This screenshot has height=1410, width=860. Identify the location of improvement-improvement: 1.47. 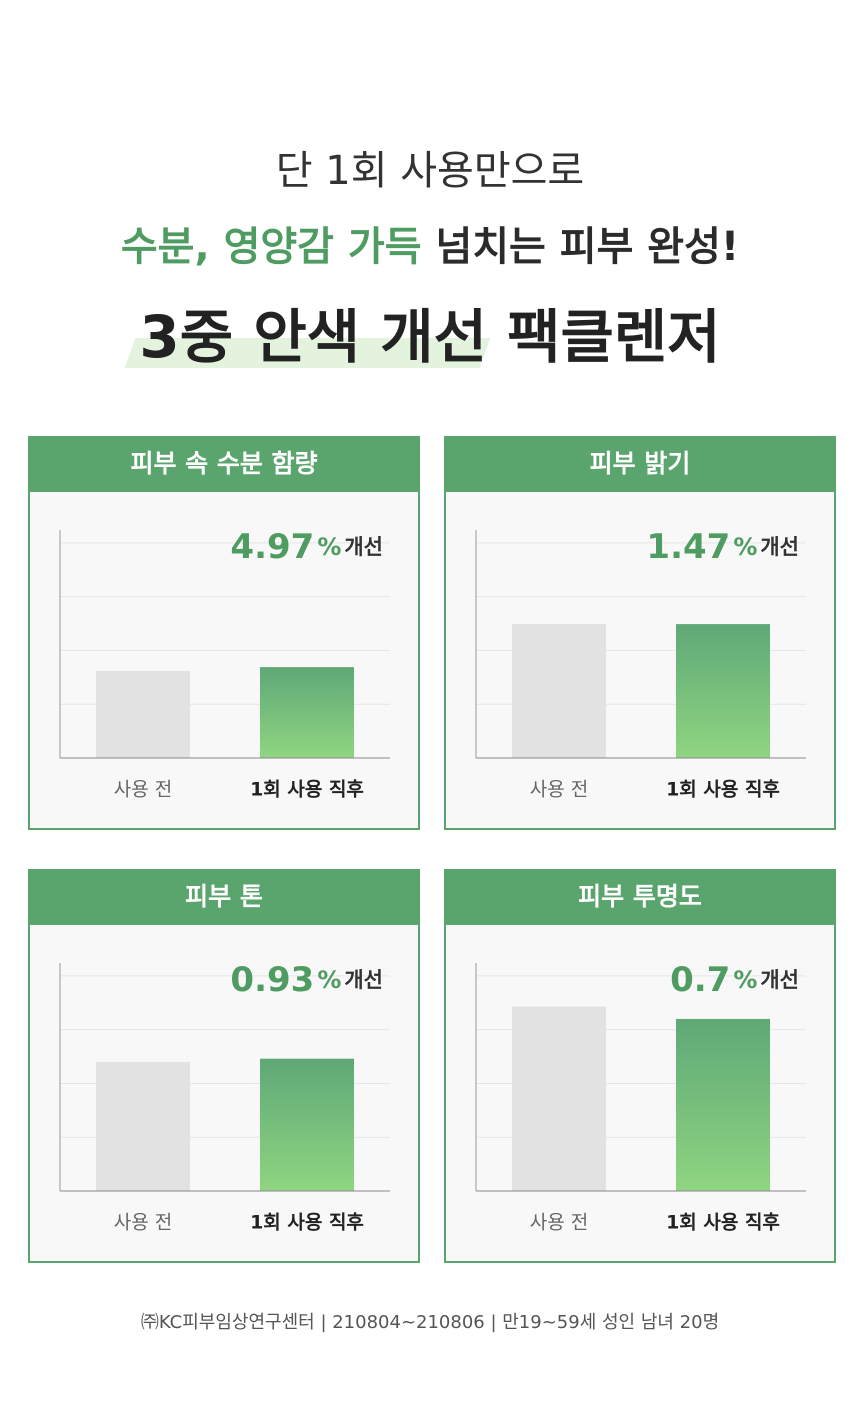
(688, 547).